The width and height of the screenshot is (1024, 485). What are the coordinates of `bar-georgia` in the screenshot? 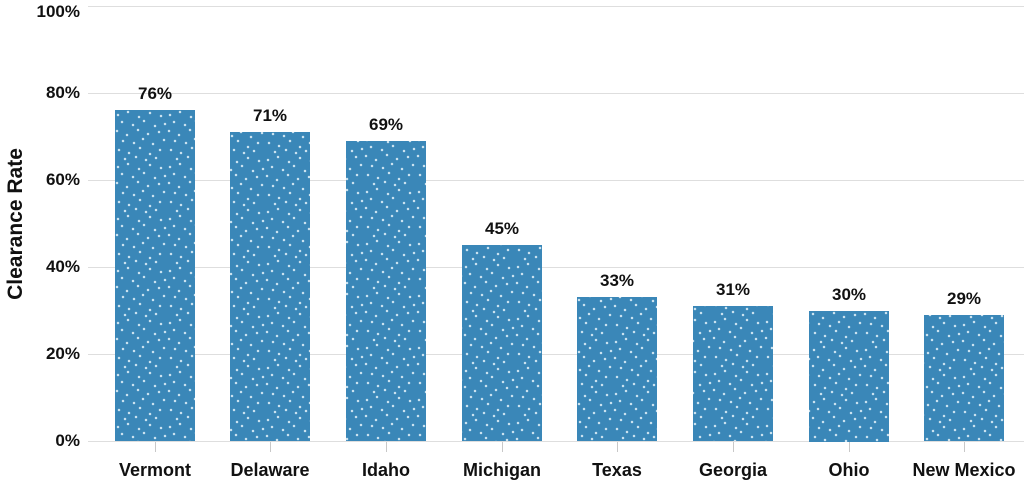 It's located at (733, 373).